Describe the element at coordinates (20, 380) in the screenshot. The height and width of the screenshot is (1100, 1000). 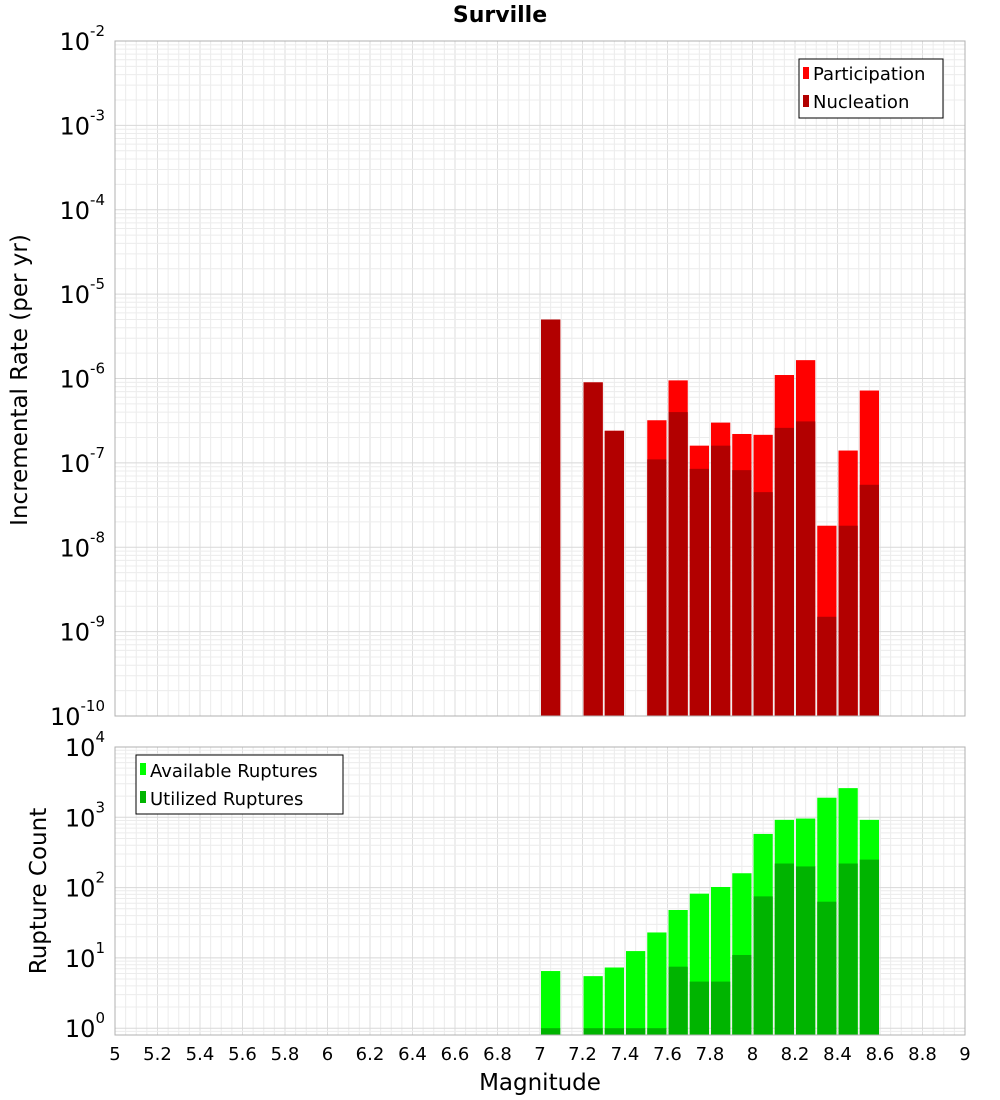
I see `top-ylabel: Incremental Rate (per yr)` at that location.